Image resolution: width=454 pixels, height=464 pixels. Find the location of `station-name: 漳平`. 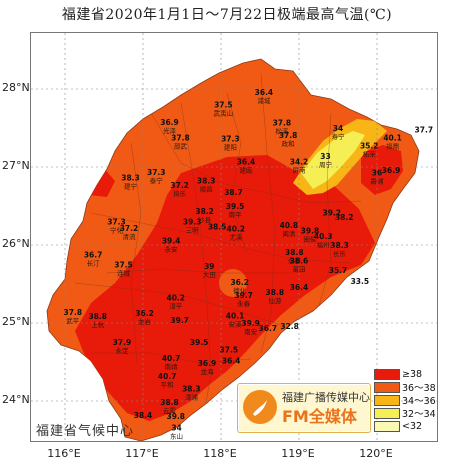

station-name: 漳平 is located at coordinates (176, 305).